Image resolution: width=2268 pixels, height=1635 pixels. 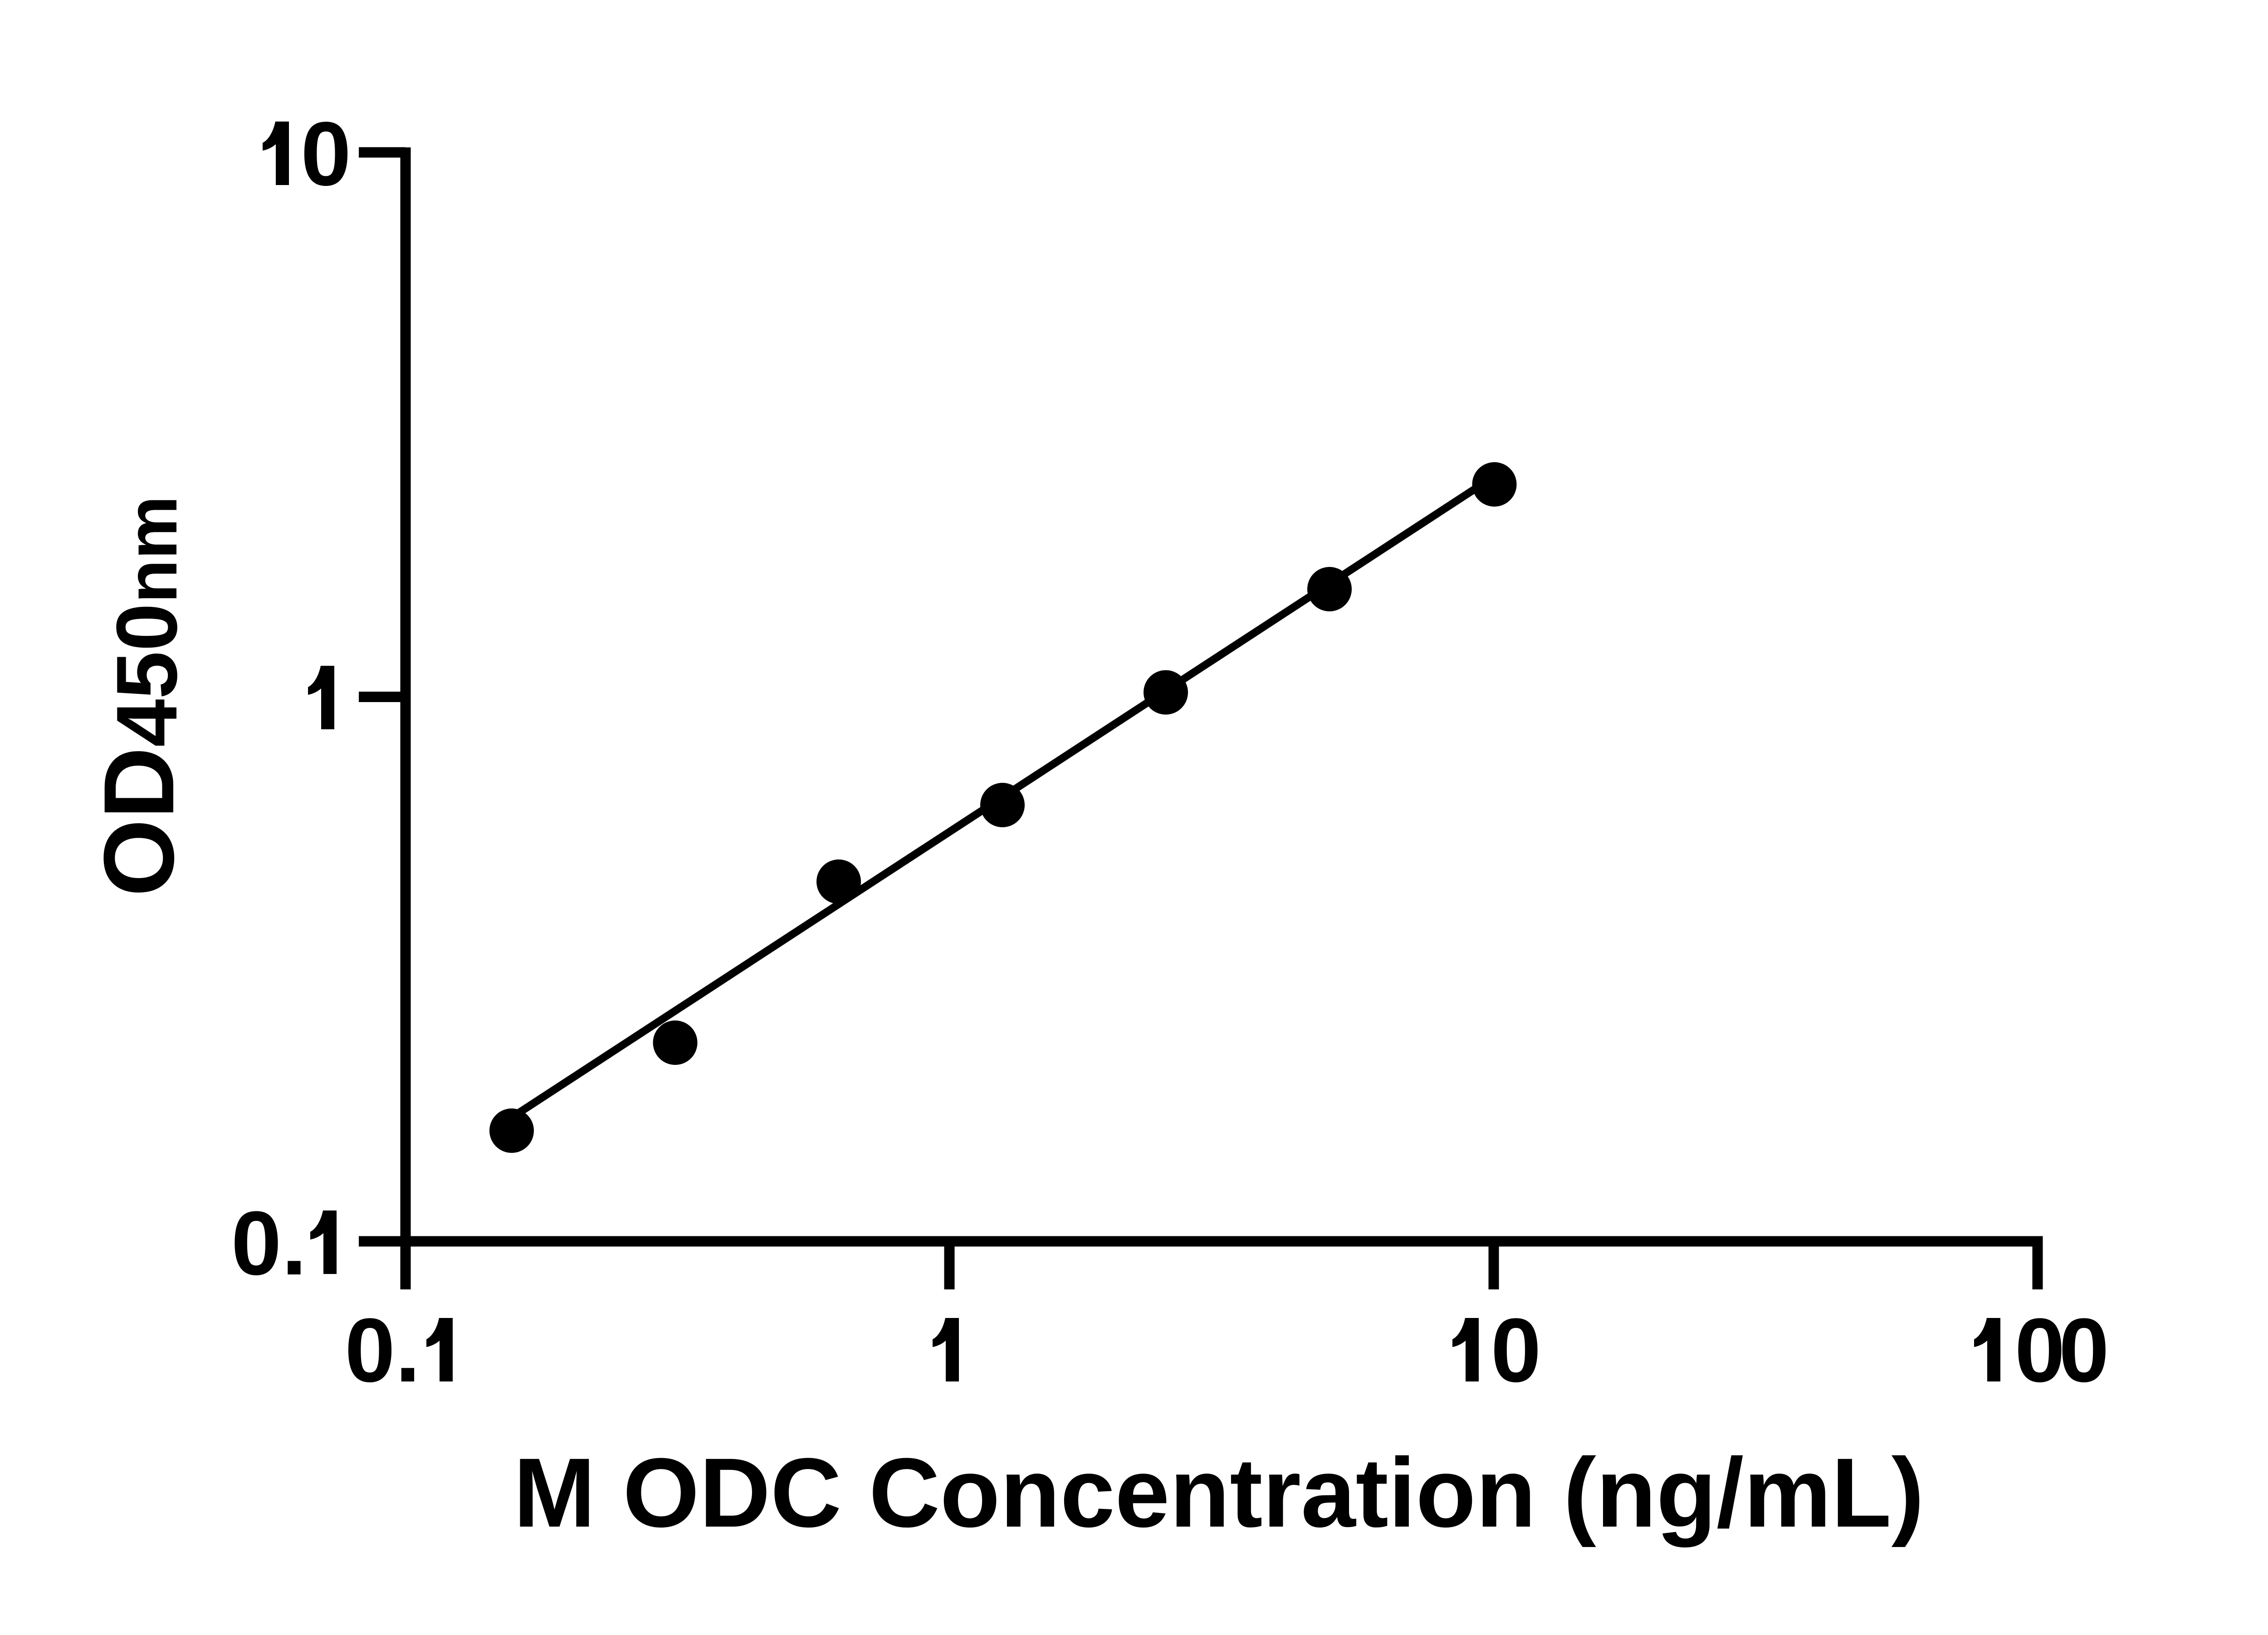 I want to click on svg-text: M ODC Concentration (ng/mL), so click(x=1218, y=1493).